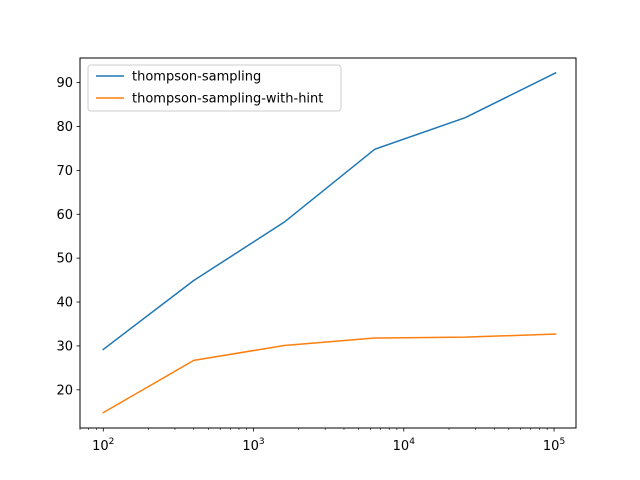 The image size is (640, 480). I want to click on legend-label: thompson-sampling-with-hint, so click(227, 99).